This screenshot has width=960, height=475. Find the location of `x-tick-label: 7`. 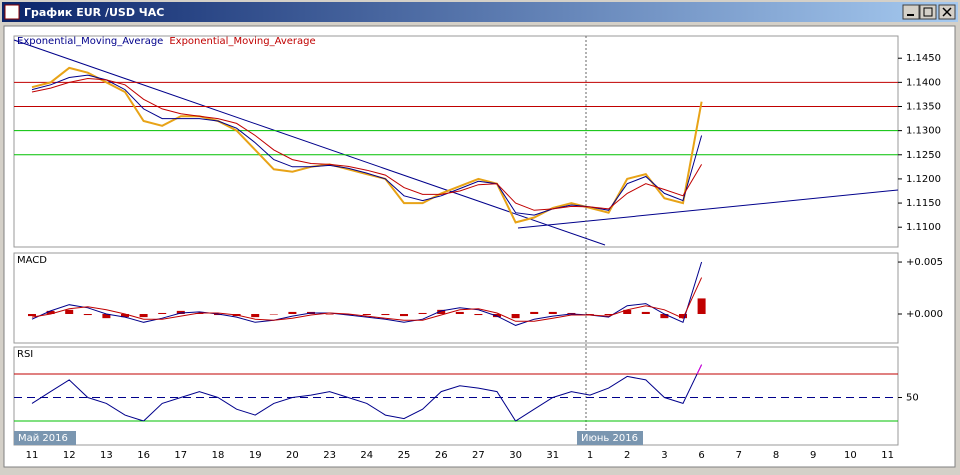

x-tick-label: 7 is located at coordinates (739, 455).